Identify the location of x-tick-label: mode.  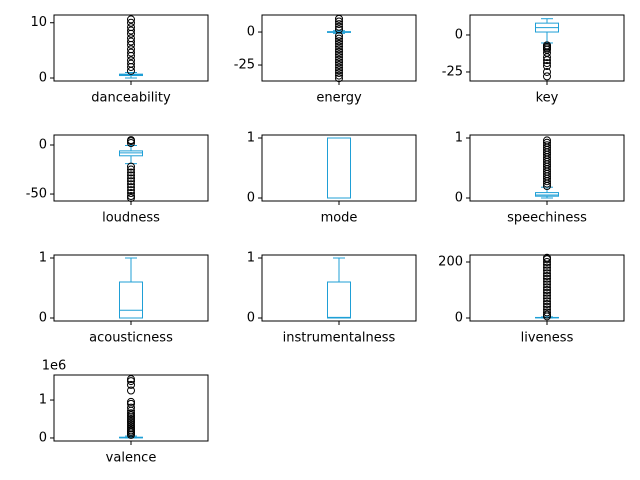
(339, 218).